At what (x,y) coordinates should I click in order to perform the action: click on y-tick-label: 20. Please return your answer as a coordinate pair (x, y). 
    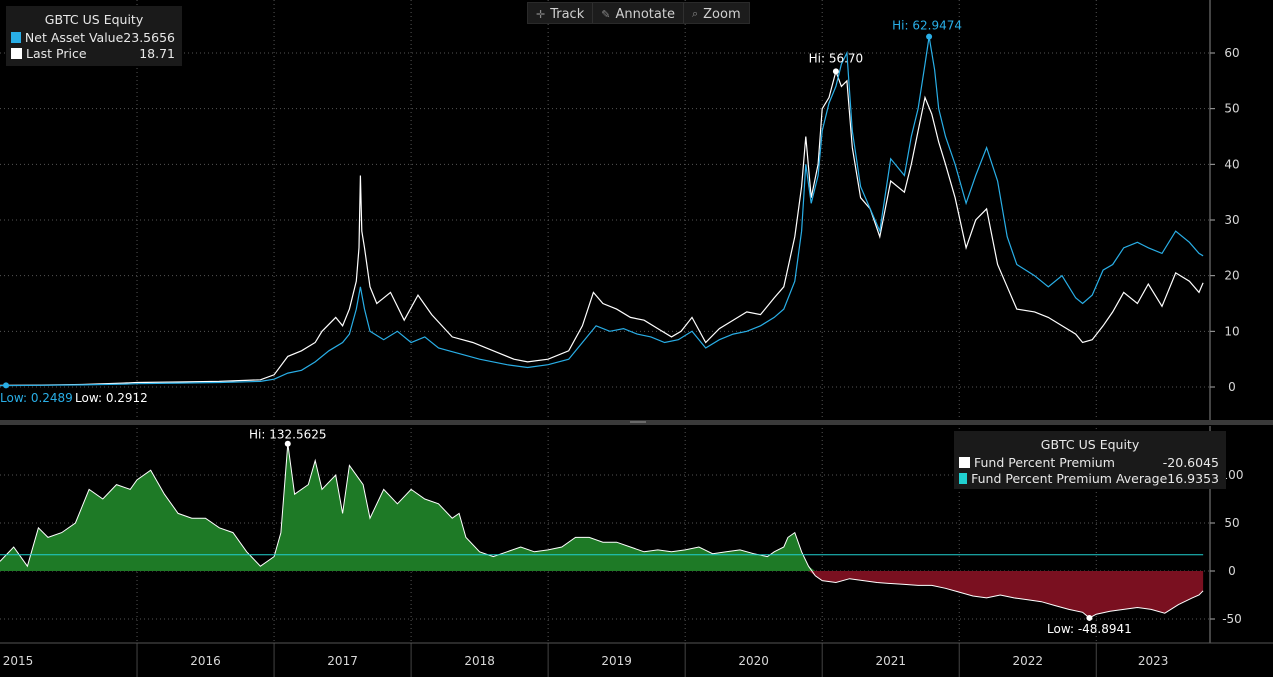
    Looking at the image, I should click on (1231, 276).